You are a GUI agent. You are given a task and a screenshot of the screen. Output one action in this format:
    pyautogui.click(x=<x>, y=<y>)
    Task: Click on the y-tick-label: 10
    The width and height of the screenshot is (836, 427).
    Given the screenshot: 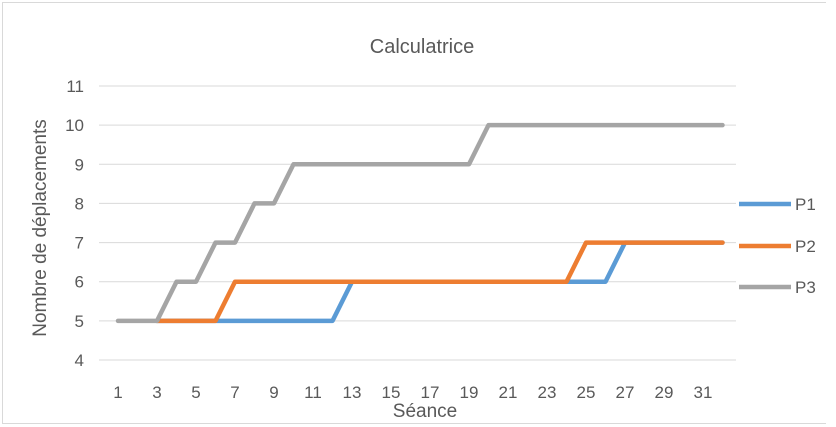 What is the action you would take?
    pyautogui.click(x=74, y=125)
    